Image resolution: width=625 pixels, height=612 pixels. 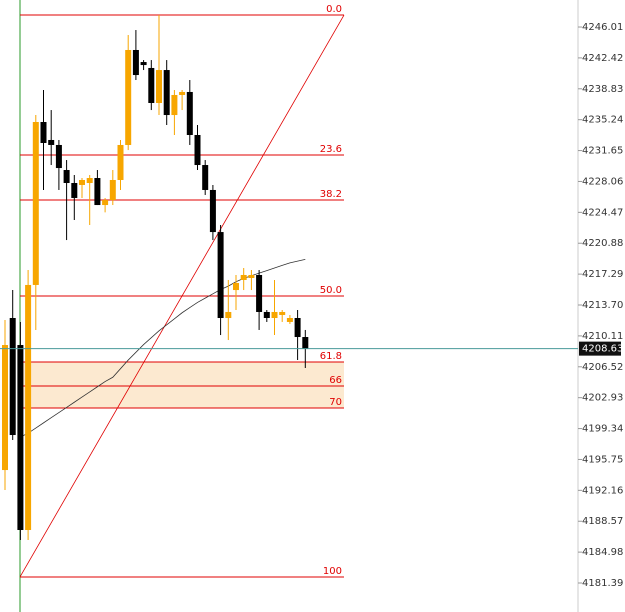 What do you see at coordinates (602, 336) in the screenshot?
I see `y-tick-label: 4210.11` at bounding box center [602, 336].